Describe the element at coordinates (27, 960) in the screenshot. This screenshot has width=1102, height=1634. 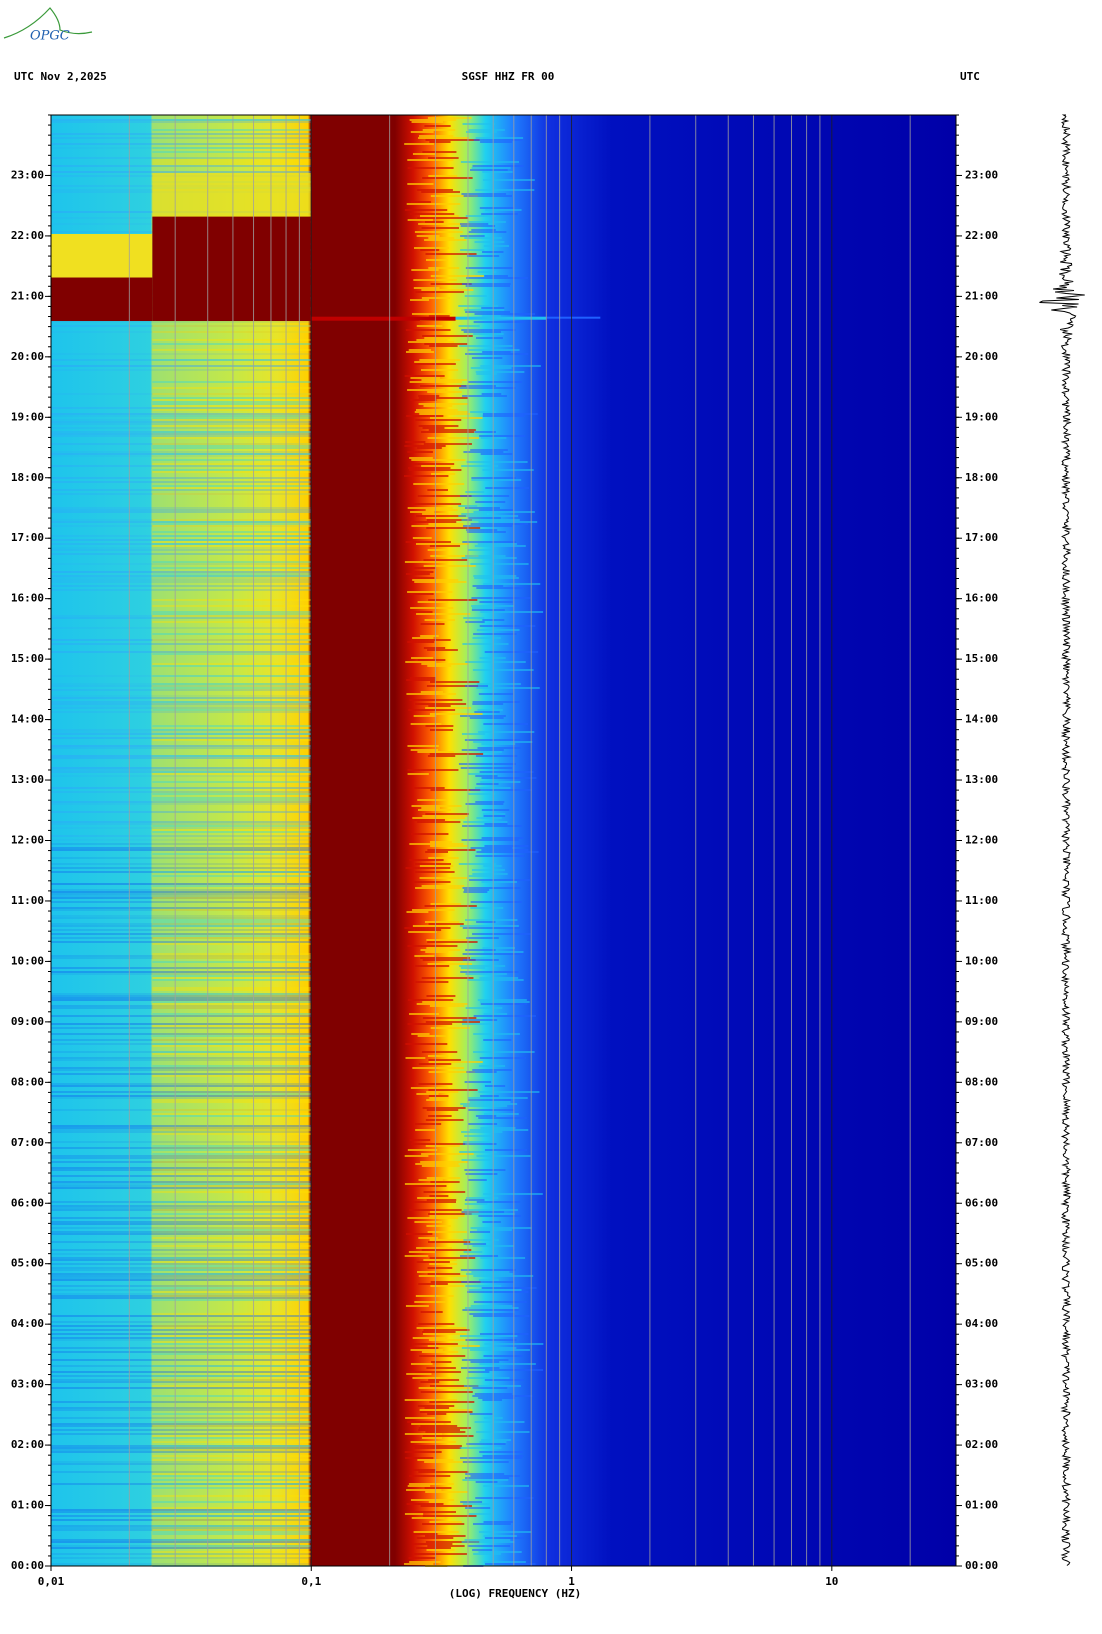
I see `y-tick-label: 10:00` at that location.